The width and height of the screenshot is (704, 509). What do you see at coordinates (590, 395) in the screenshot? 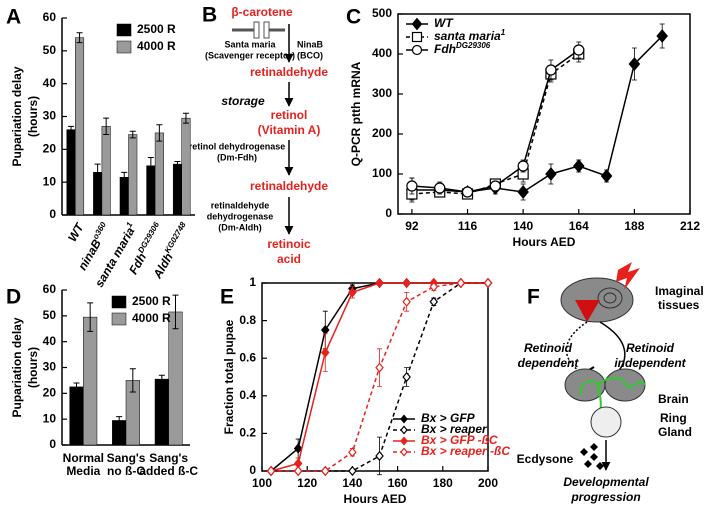
I see `neuron` at bounding box center [590, 395].